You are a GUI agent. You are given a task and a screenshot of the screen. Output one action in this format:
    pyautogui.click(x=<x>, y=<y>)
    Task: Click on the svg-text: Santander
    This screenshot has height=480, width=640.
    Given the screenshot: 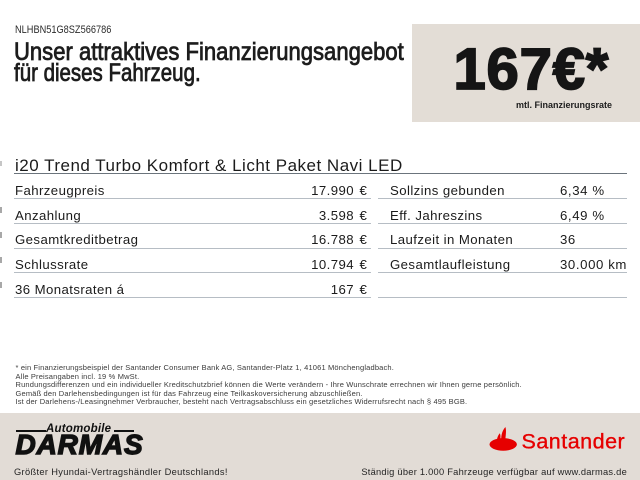 What is the action you would take?
    pyautogui.click(x=574, y=442)
    